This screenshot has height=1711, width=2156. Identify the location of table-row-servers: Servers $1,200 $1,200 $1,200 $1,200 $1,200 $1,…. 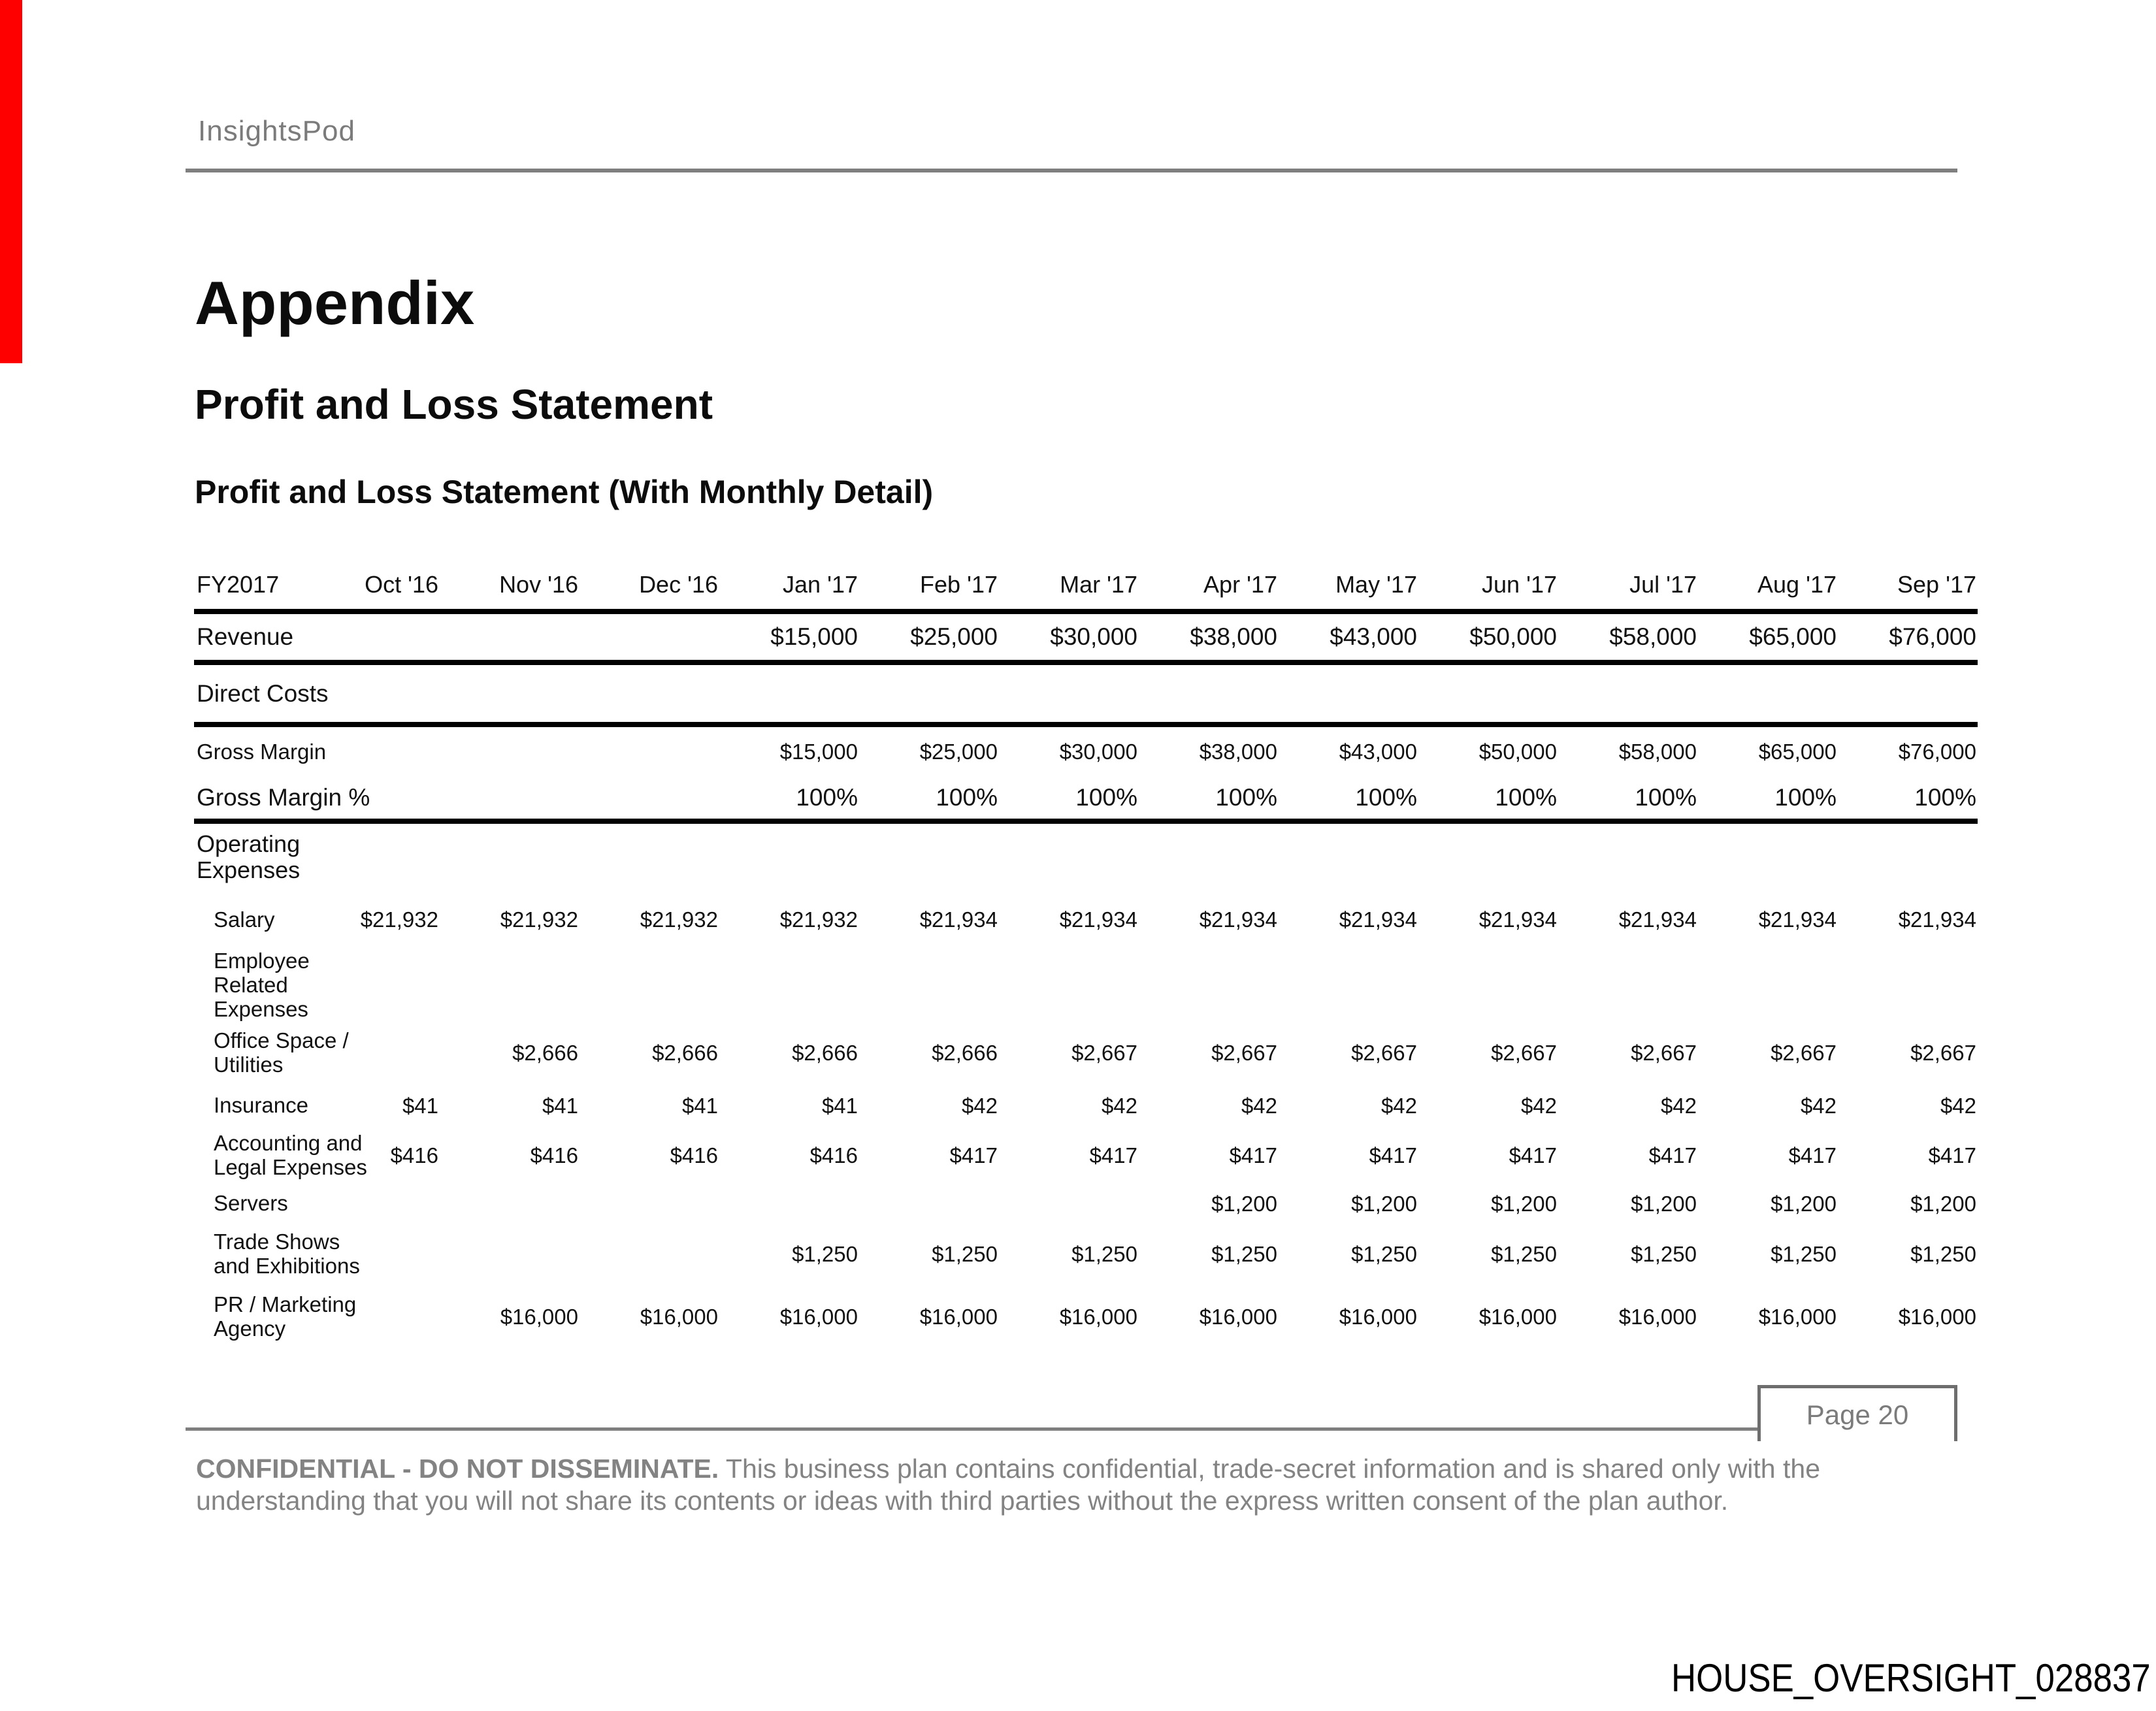
(1086, 1204).